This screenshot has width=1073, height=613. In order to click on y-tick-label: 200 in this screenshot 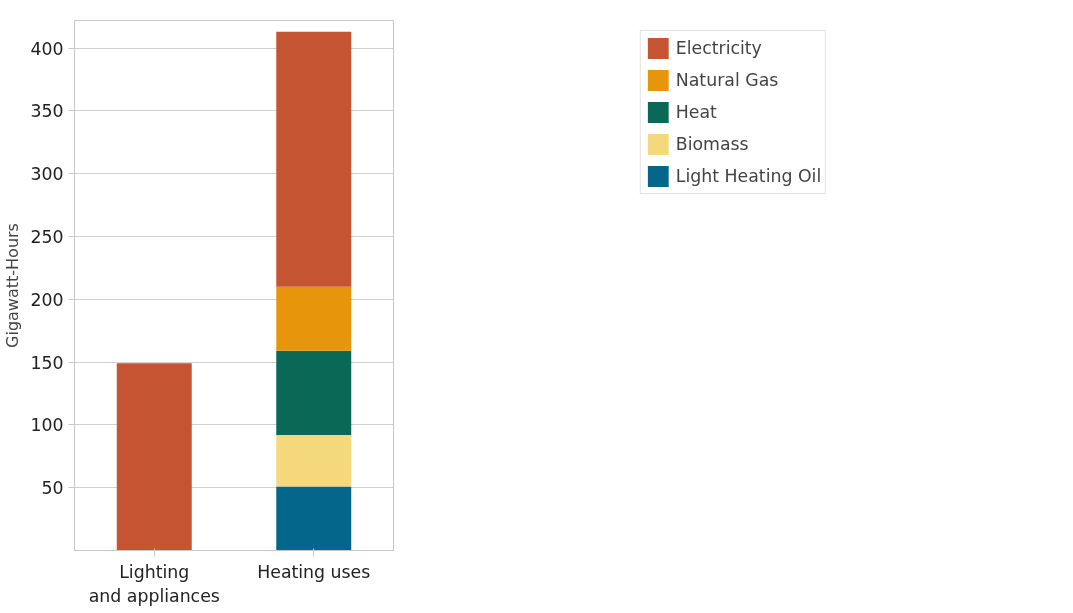, I will do `click(47, 299)`.